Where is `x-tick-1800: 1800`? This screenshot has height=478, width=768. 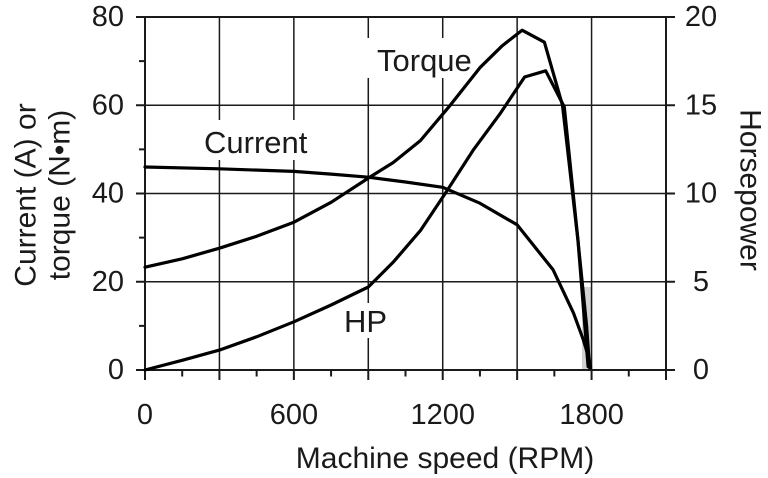
x-tick-1800: 1800 is located at coordinates (591, 415).